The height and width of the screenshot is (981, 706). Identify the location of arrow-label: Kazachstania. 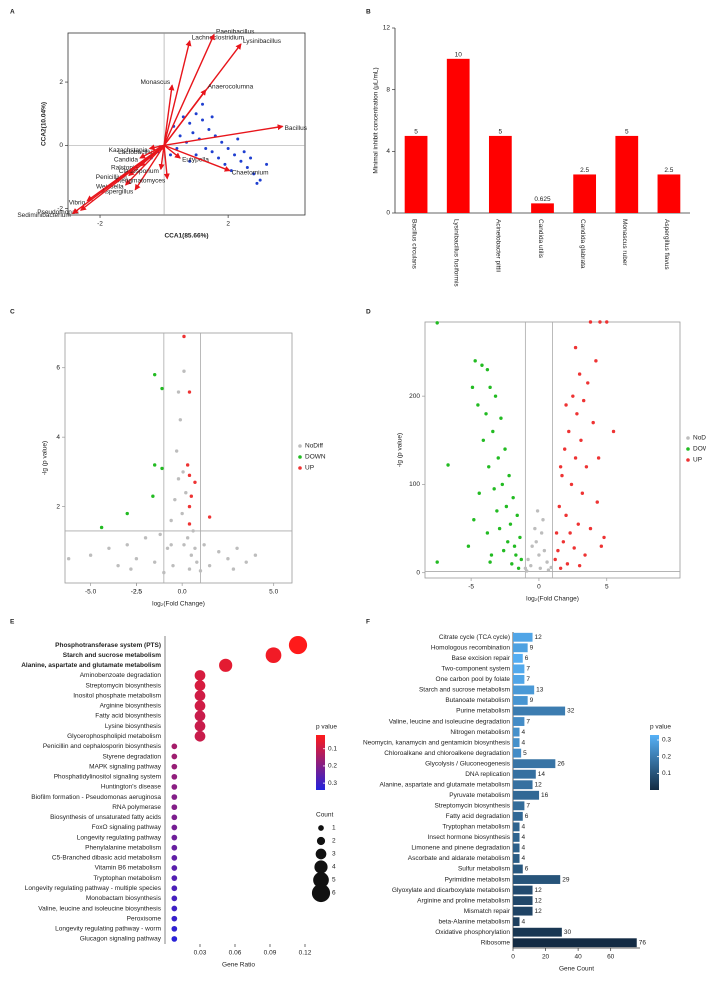
(128, 150).